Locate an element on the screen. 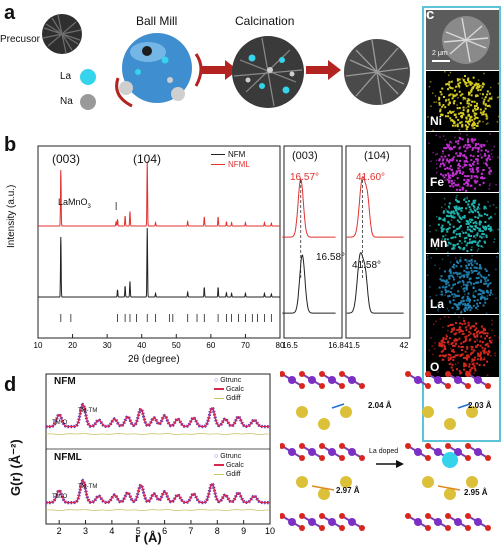  structure-nfml is located at coordinates (448, 451).